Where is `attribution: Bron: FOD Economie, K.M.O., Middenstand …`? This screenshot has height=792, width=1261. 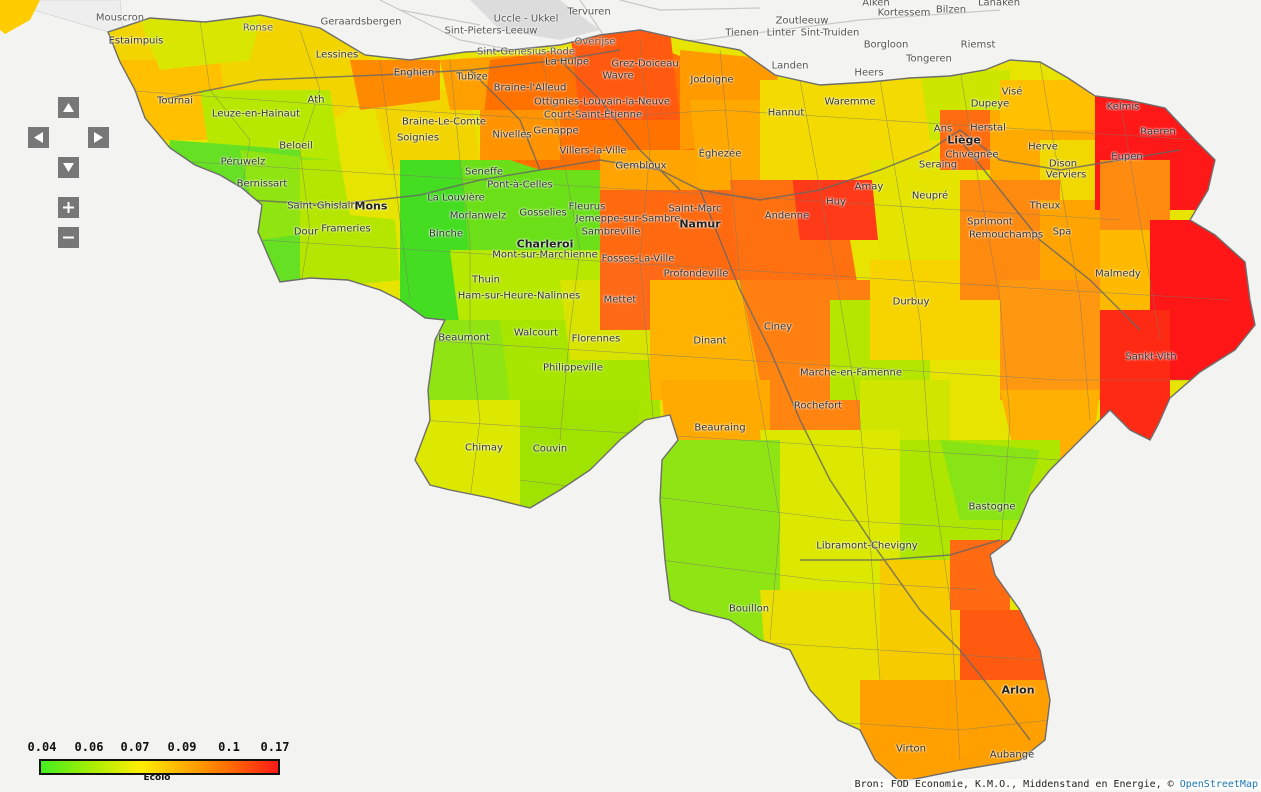 attribution: Bron: FOD Economie, K.M.O., Middenstand … is located at coordinates (1056, 784).